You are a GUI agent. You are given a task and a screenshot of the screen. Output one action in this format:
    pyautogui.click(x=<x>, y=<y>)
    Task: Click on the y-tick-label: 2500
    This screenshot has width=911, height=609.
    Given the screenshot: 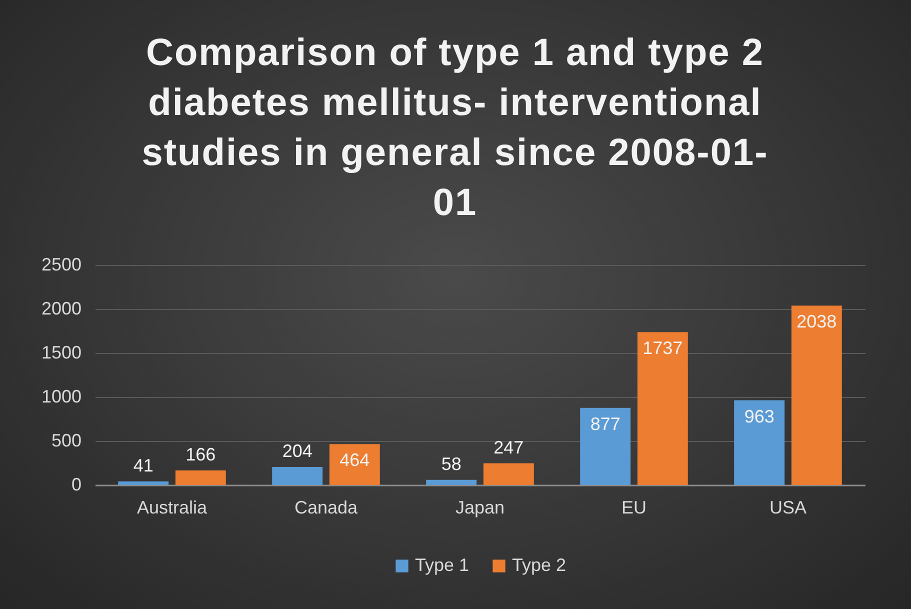 What is the action you would take?
    pyautogui.click(x=61, y=264)
    